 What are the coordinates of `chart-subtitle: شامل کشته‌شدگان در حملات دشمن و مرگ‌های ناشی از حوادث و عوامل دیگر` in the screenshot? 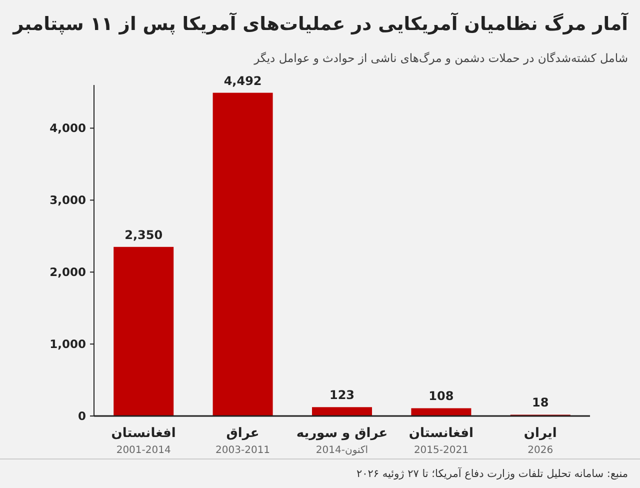 It's located at (440, 58).